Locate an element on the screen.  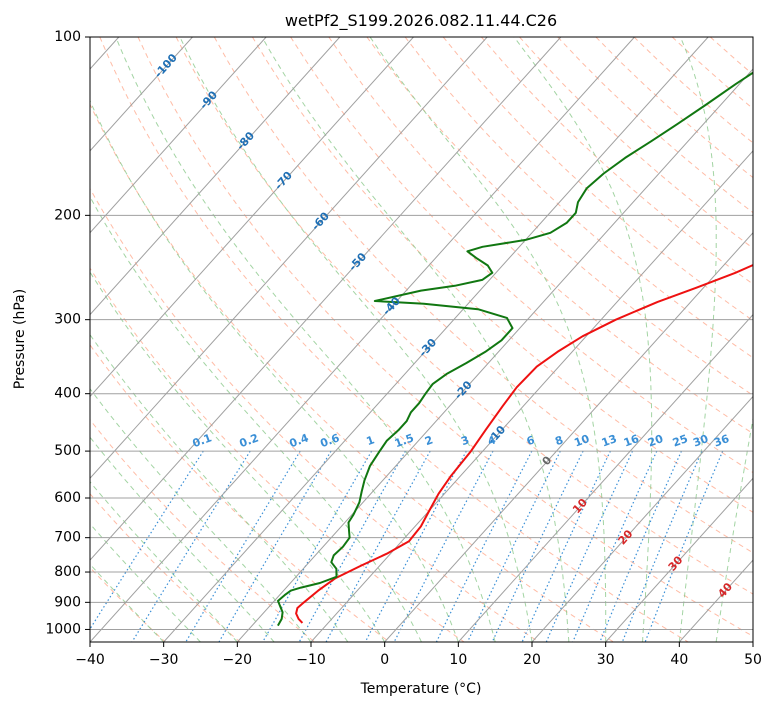
mixing-ratio-label: 0.2 is located at coordinates (249, 440).